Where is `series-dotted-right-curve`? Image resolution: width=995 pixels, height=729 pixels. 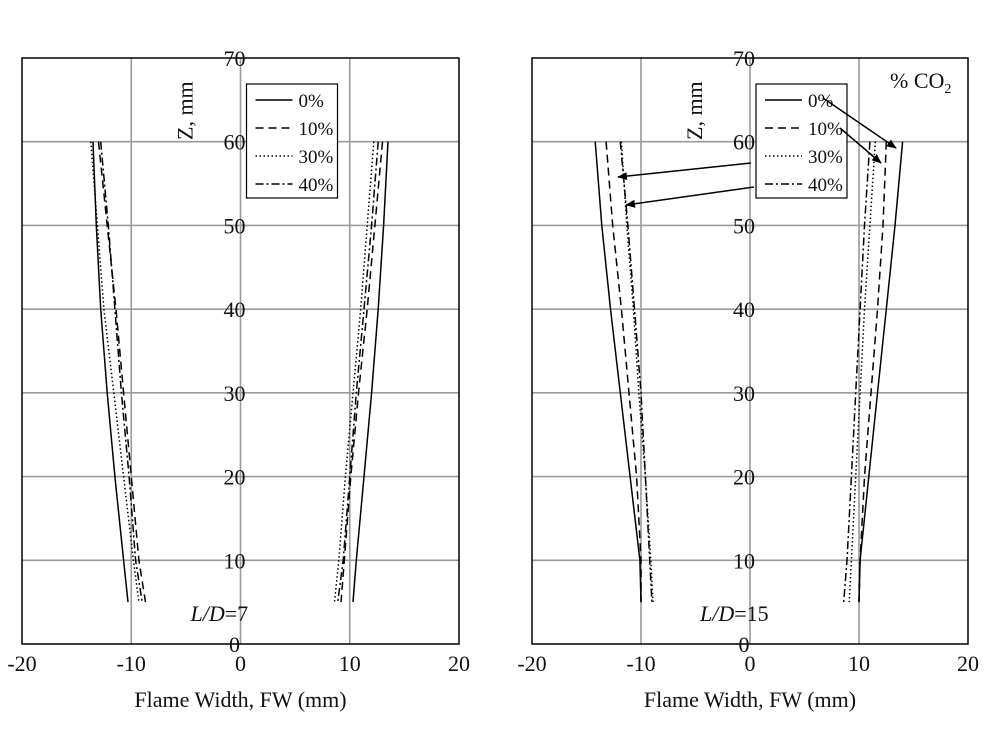 series-dotted-right-curve is located at coordinates (354, 372).